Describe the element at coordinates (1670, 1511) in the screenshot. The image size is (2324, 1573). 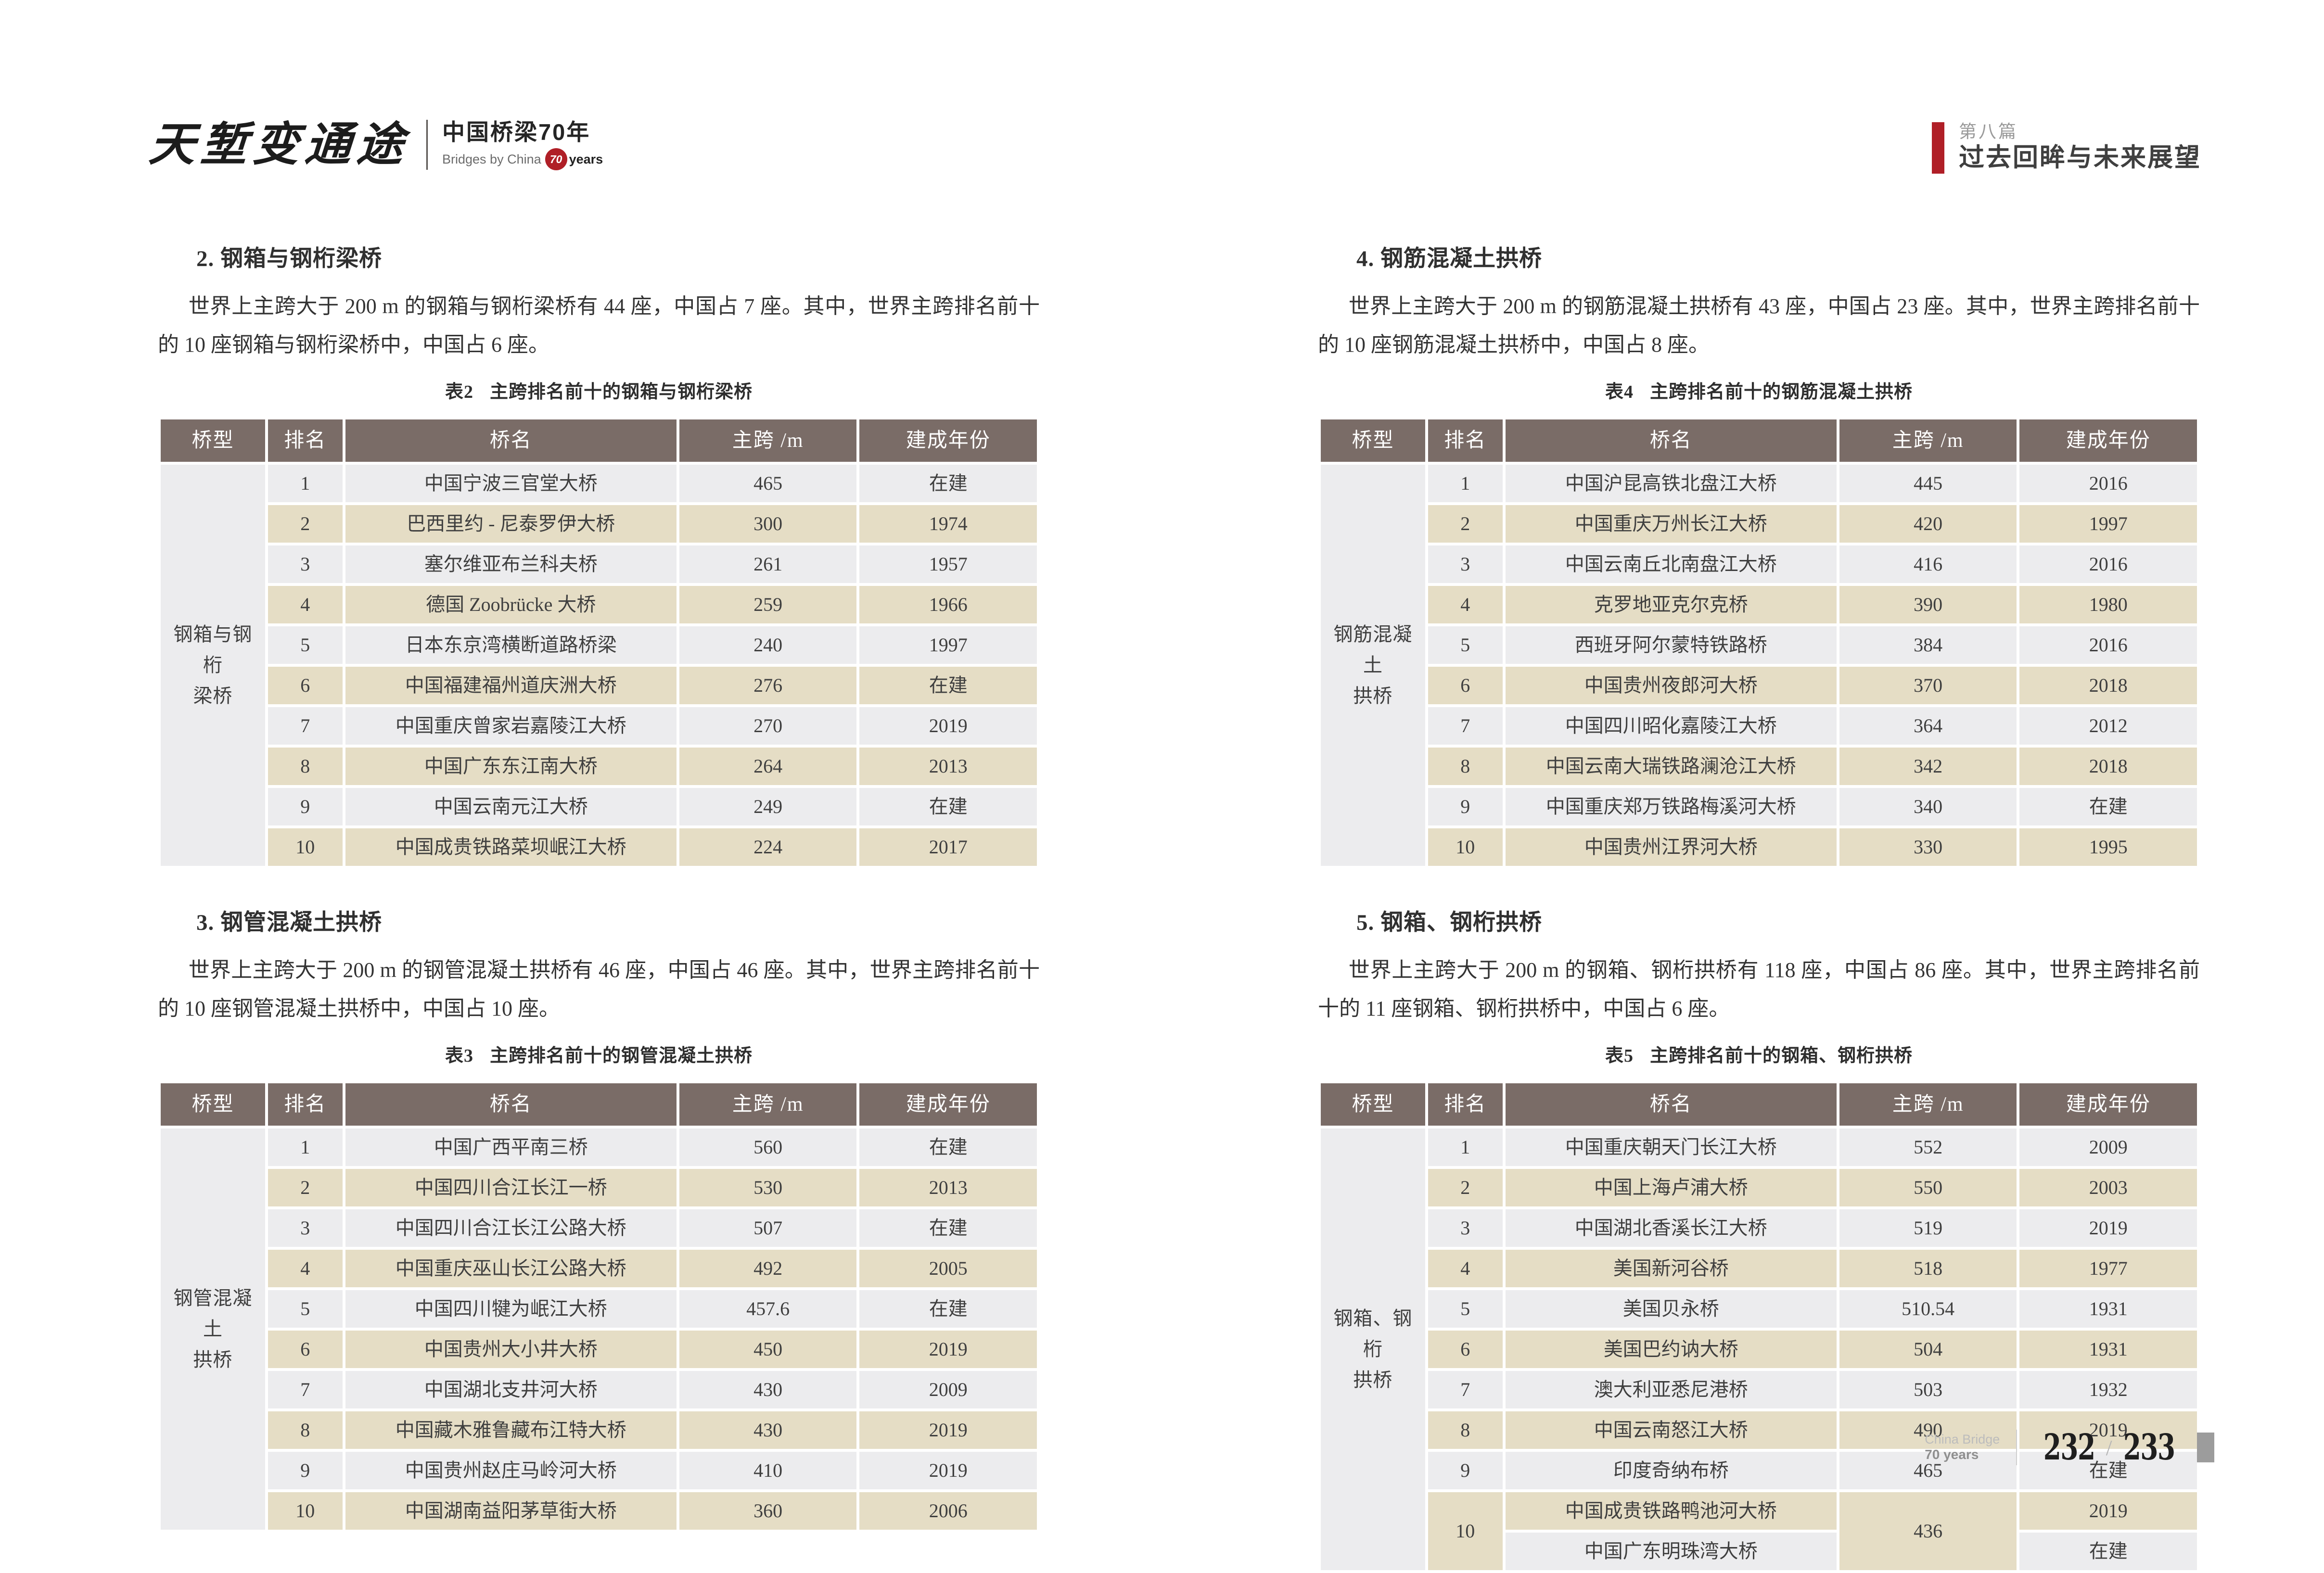
I see `bridge-name-cell: 中国成贵铁路鸭池河大桥` at that location.